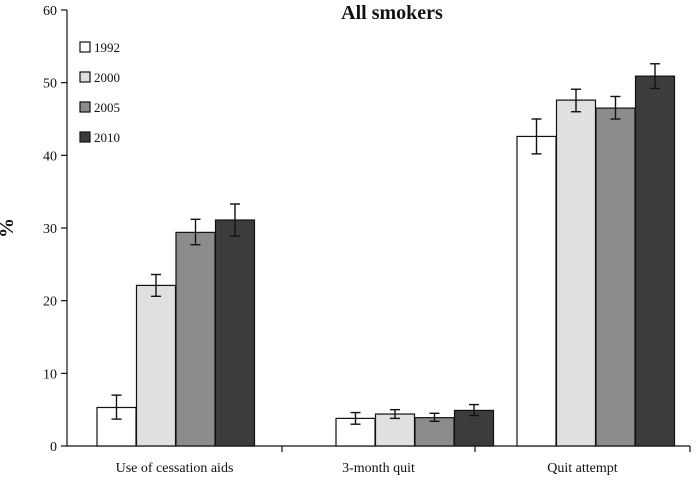 This screenshot has height=495, width=698. What do you see at coordinates (85, 107) in the screenshot?
I see `legend-swatch-2005` at bounding box center [85, 107].